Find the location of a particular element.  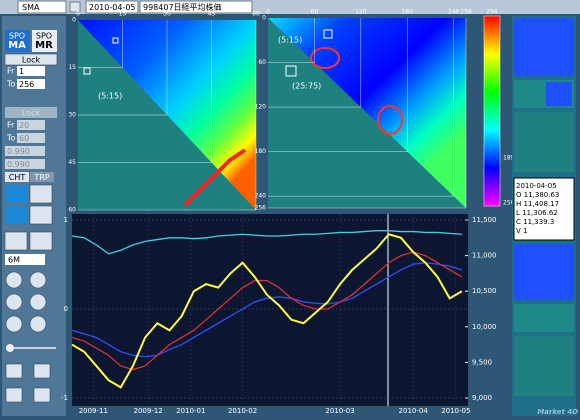

y2-tick-label: 0 is located at coordinates (66, 309).